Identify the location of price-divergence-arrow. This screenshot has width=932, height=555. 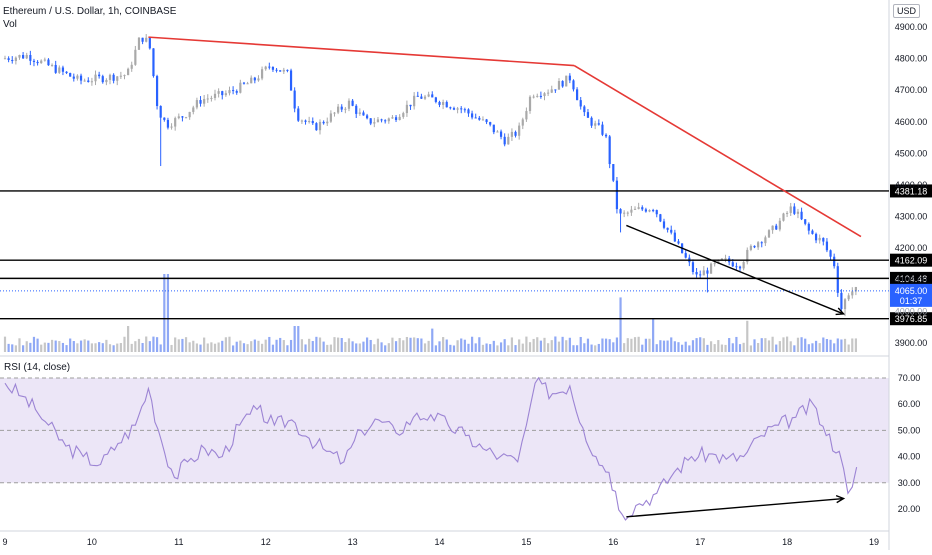
(735, 269).